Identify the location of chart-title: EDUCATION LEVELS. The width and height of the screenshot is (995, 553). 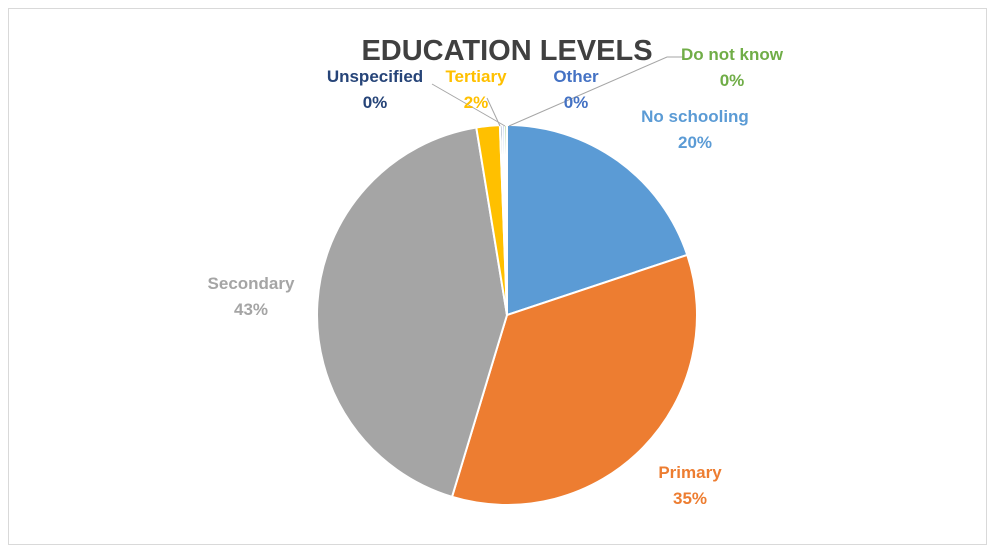
(506, 51).